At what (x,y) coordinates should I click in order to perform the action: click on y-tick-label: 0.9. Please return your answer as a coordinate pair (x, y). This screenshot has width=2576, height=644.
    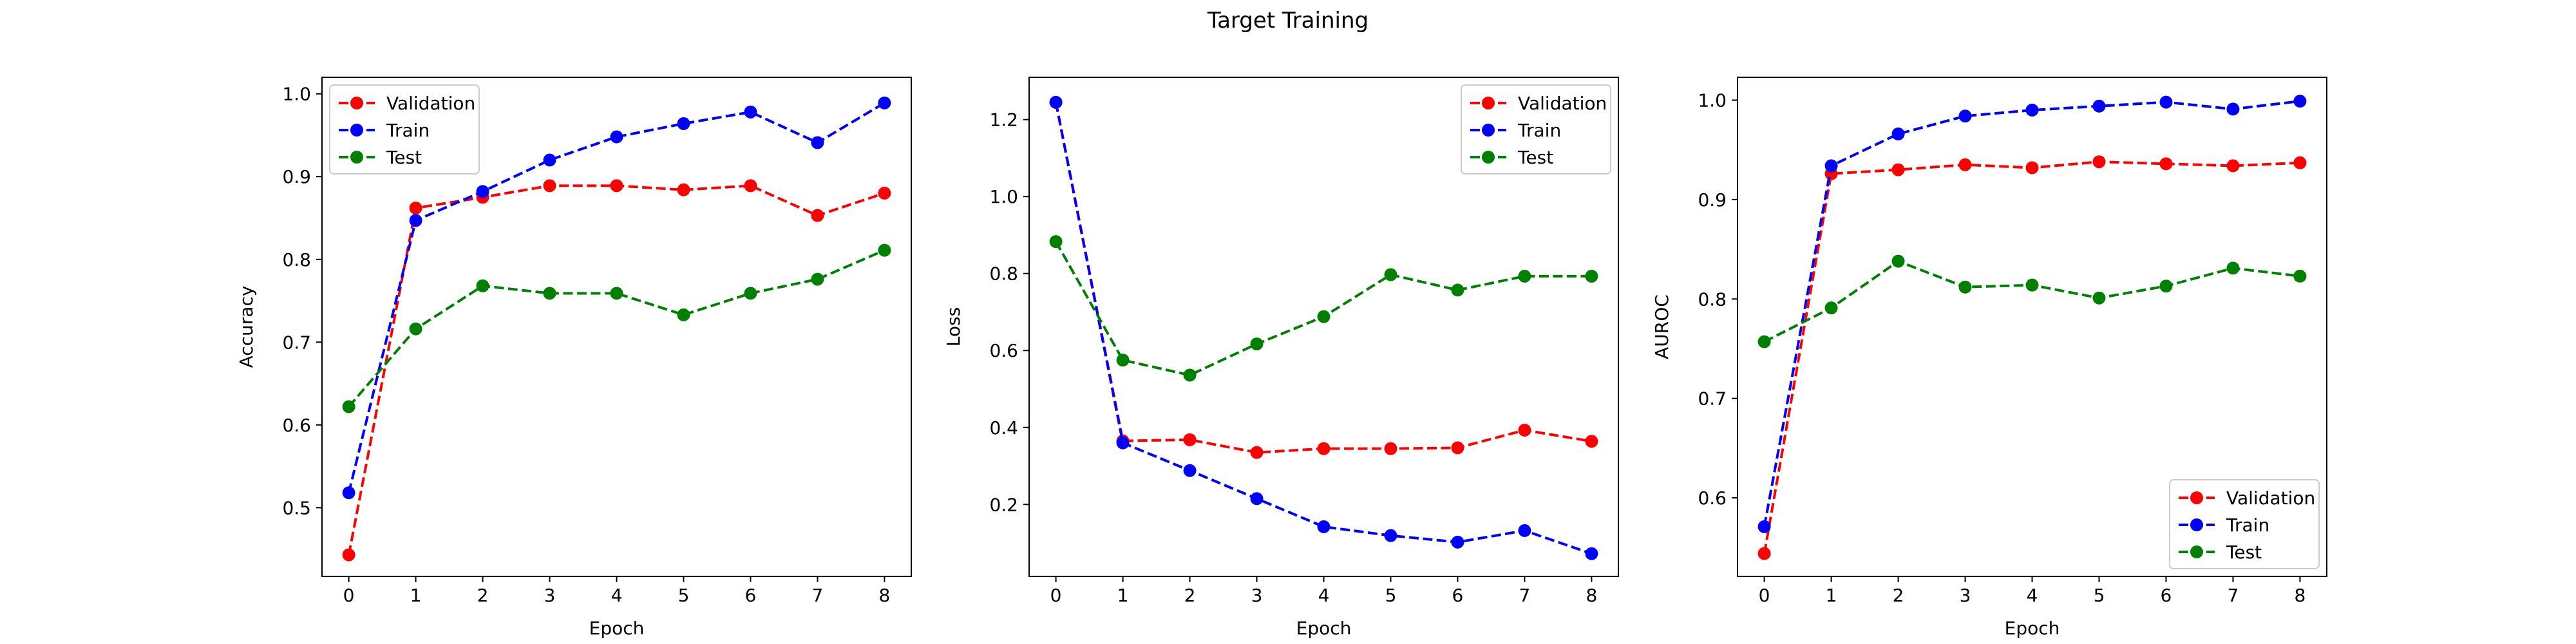
    Looking at the image, I should click on (1713, 200).